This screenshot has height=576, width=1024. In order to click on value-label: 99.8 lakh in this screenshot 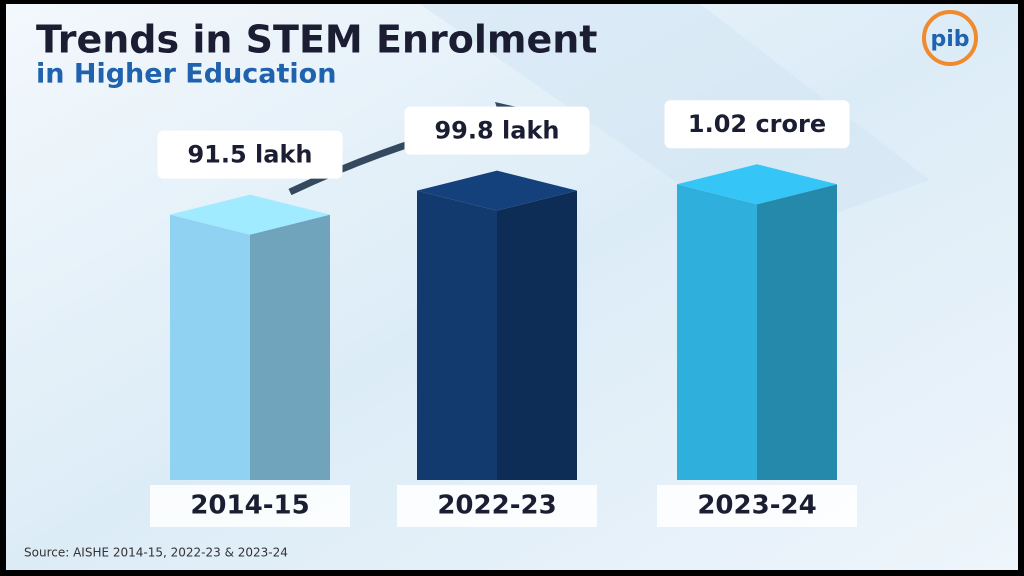, I will do `click(496, 131)`.